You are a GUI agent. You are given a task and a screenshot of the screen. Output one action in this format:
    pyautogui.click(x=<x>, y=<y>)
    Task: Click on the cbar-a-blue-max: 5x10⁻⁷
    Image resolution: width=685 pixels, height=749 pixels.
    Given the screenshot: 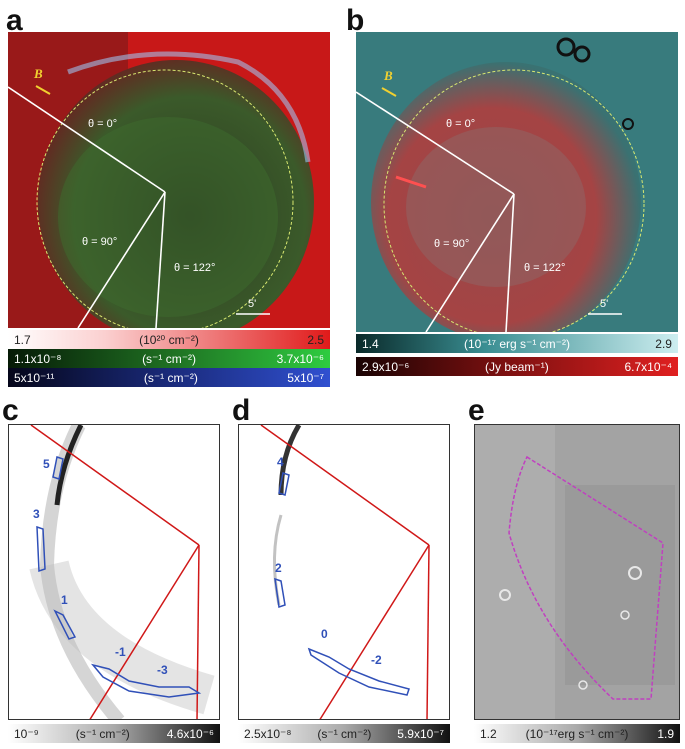 What is the action you would take?
    pyautogui.click(x=305, y=377)
    